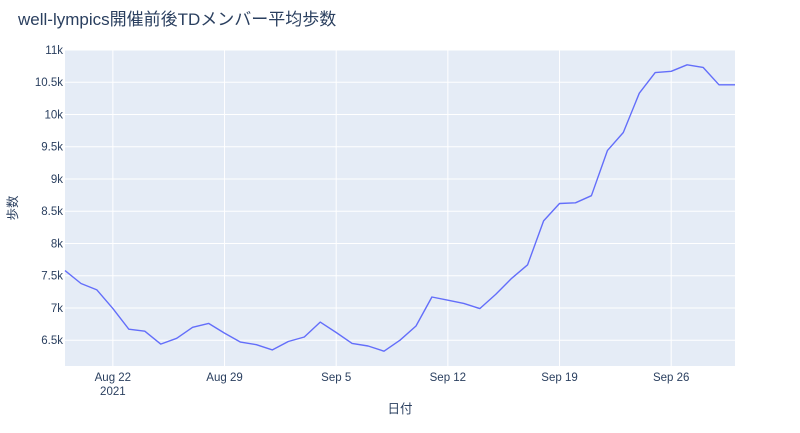 The height and width of the screenshot is (433, 800). I want to click on x-axis-ticks: Aug 22 2021 Aug 29 Sep 5 Sep 12 Sep 19 Sep 26, so click(392, 385).